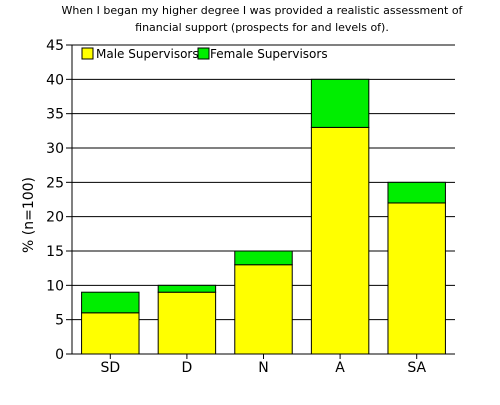  I want to click on y-tick-label: 40, so click(55, 80).